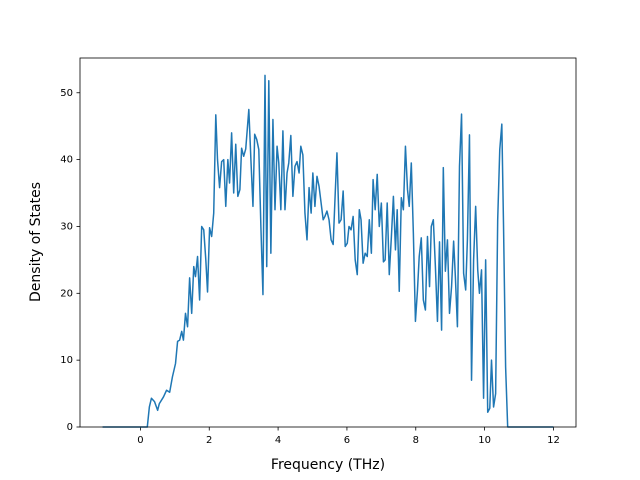 This screenshot has height=480, width=640. I want to click on y-axis-label: Density of States, so click(36, 242).